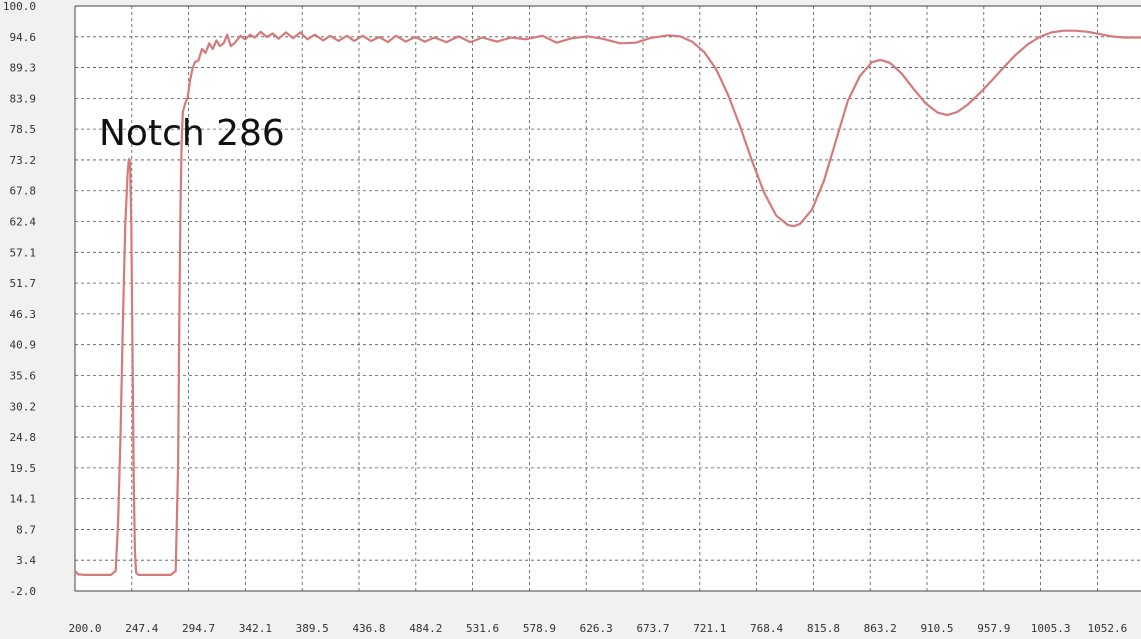 The image size is (1141, 639). I want to click on x-tick-label: 200.0, so click(84, 628).